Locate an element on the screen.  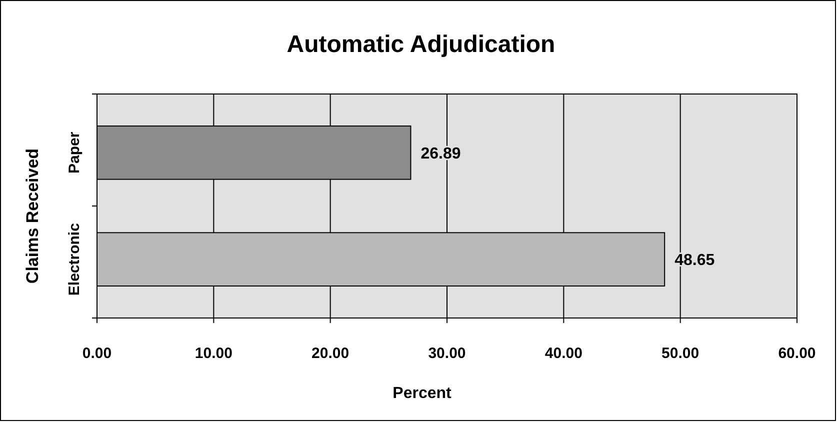
x-tick-label: 50.00 is located at coordinates (681, 353).